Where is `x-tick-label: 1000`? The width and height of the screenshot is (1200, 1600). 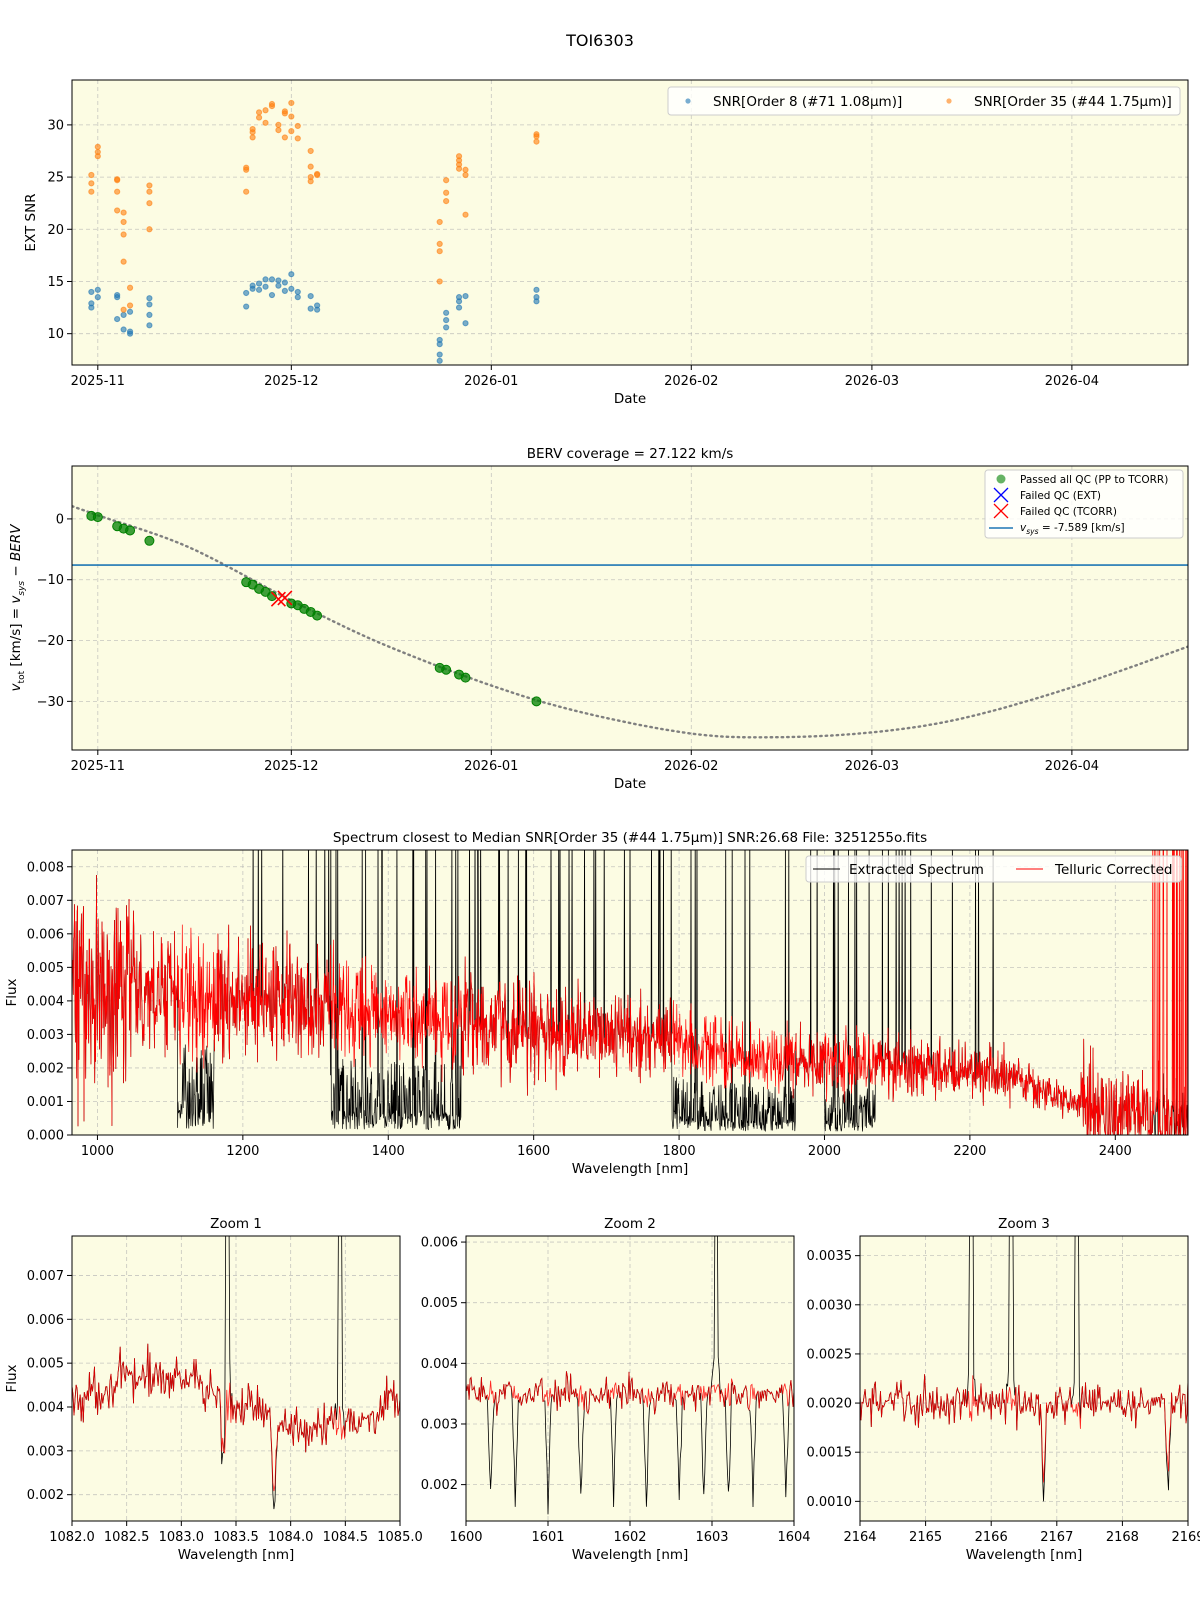
x-tick-label: 1000 is located at coordinates (97, 1151).